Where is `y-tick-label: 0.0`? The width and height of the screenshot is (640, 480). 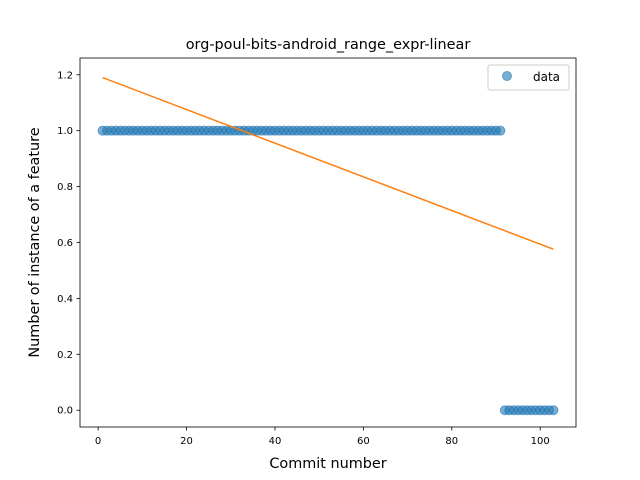
y-tick-label: 0.0 is located at coordinates (65, 411).